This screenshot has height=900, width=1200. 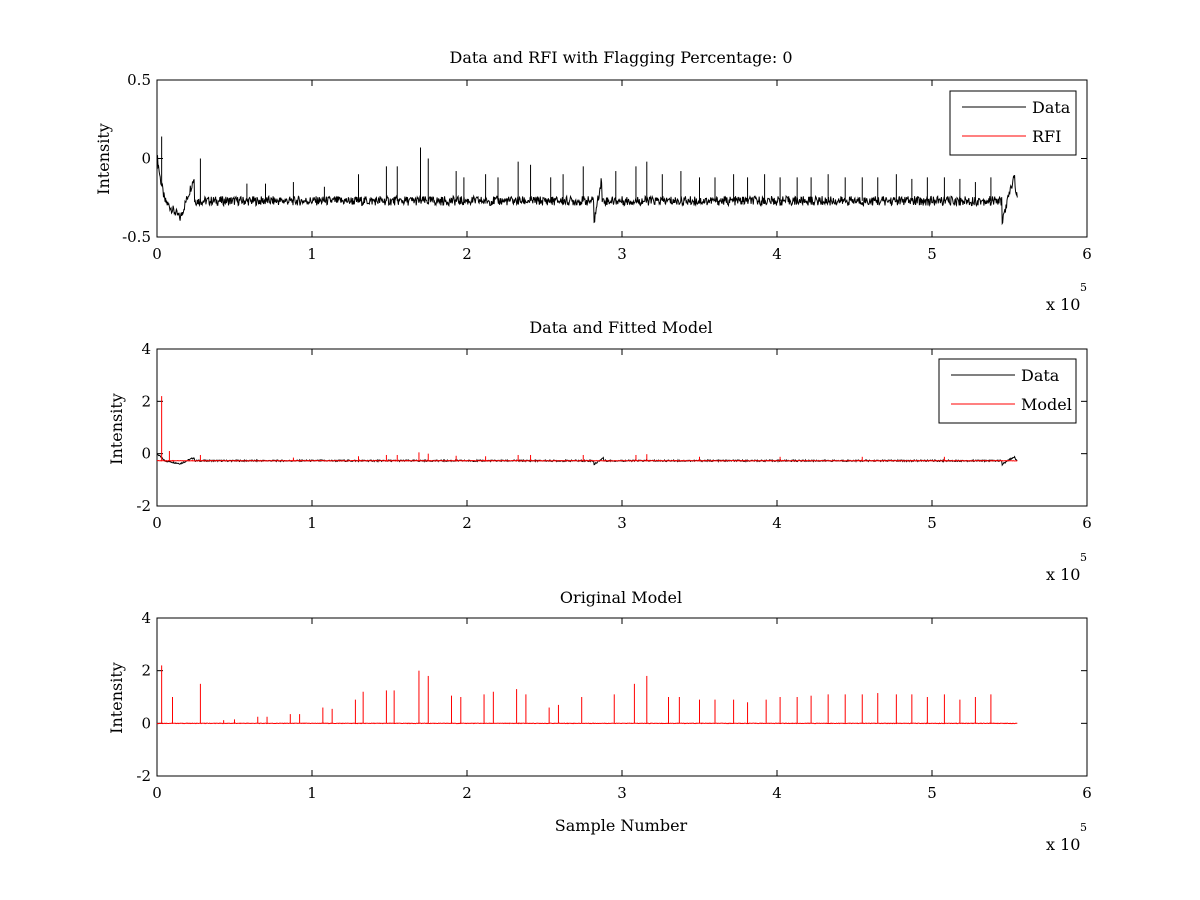 I want to click on series-line-model, so click(x=587, y=460).